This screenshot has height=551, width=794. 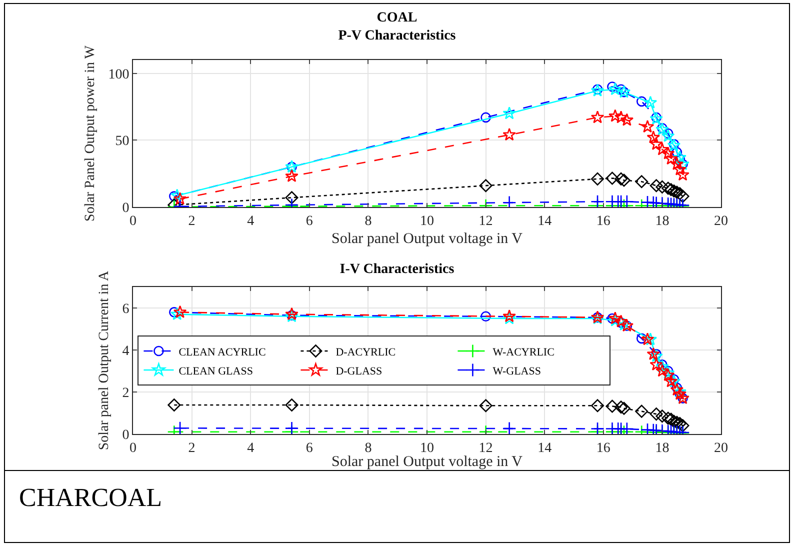 I want to click on legend-label: W-GLASS, so click(x=516, y=371).